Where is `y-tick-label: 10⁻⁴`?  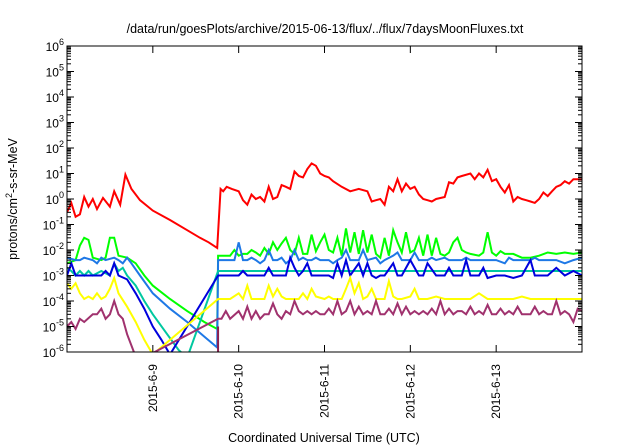 y-tick-label: 10⁻⁴ is located at coordinates (53, 300).